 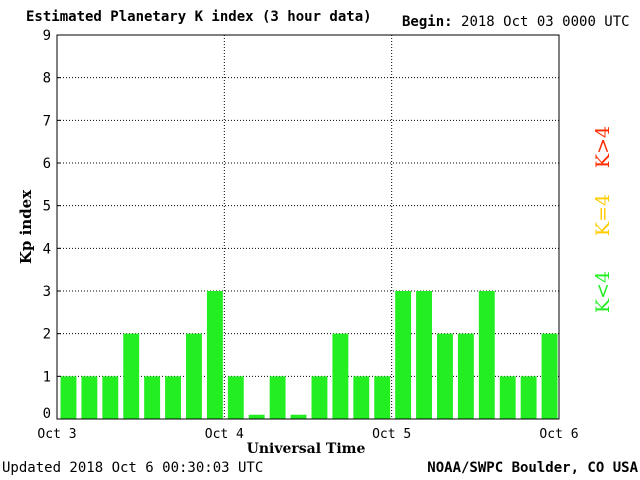 What do you see at coordinates (532, 468) in the screenshot?
I see `credit-text: NOAA/SWPC Boulder, CO USA` at bounding box center [532, 468].